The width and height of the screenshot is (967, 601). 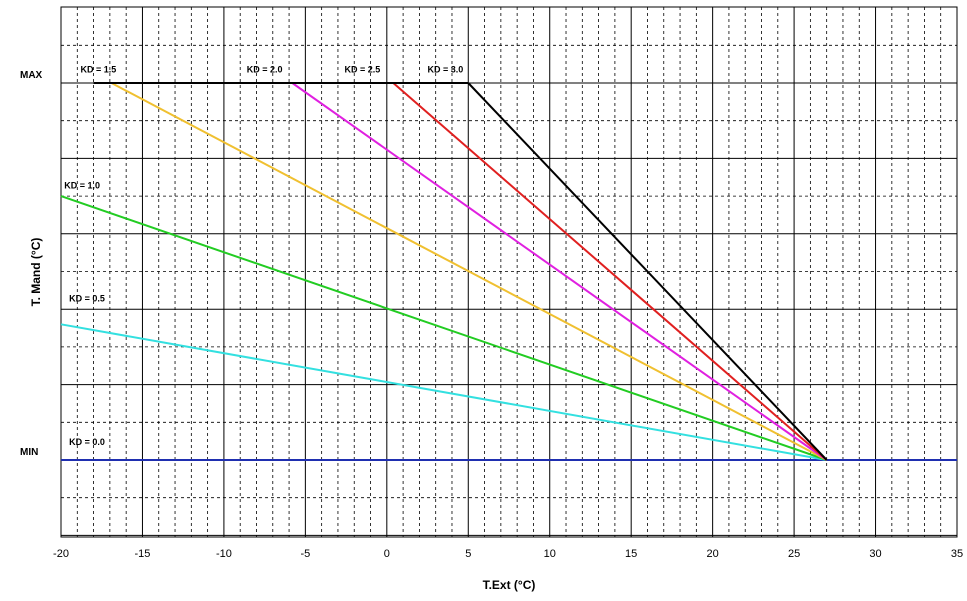 I want to click on series-label-6: KD = 3.0, so click(x=446, y=69).